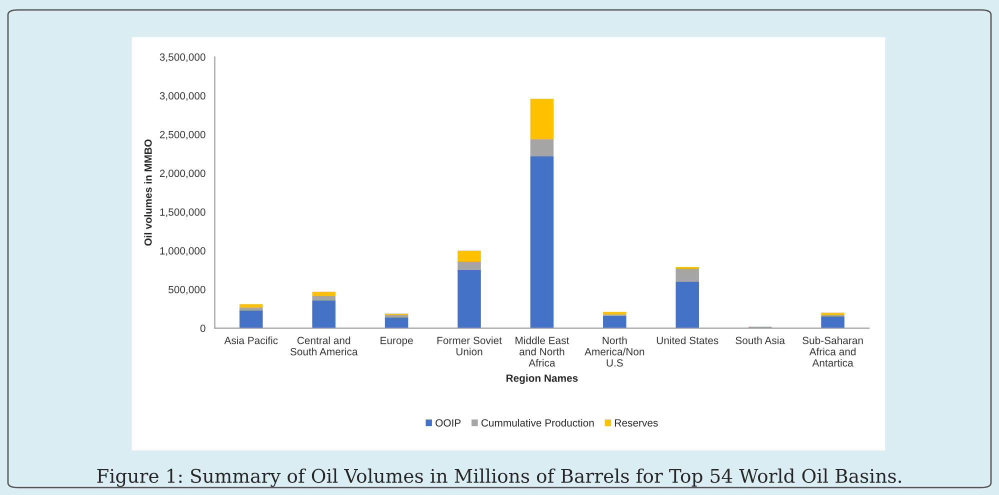 Image resolution: width=999 pixels, height=495 pixels. What do you see at coordinates (469, 346) in the screenshot?
I see `x-tick-label: Former Soviet Union` at bounding box center [469, 346].